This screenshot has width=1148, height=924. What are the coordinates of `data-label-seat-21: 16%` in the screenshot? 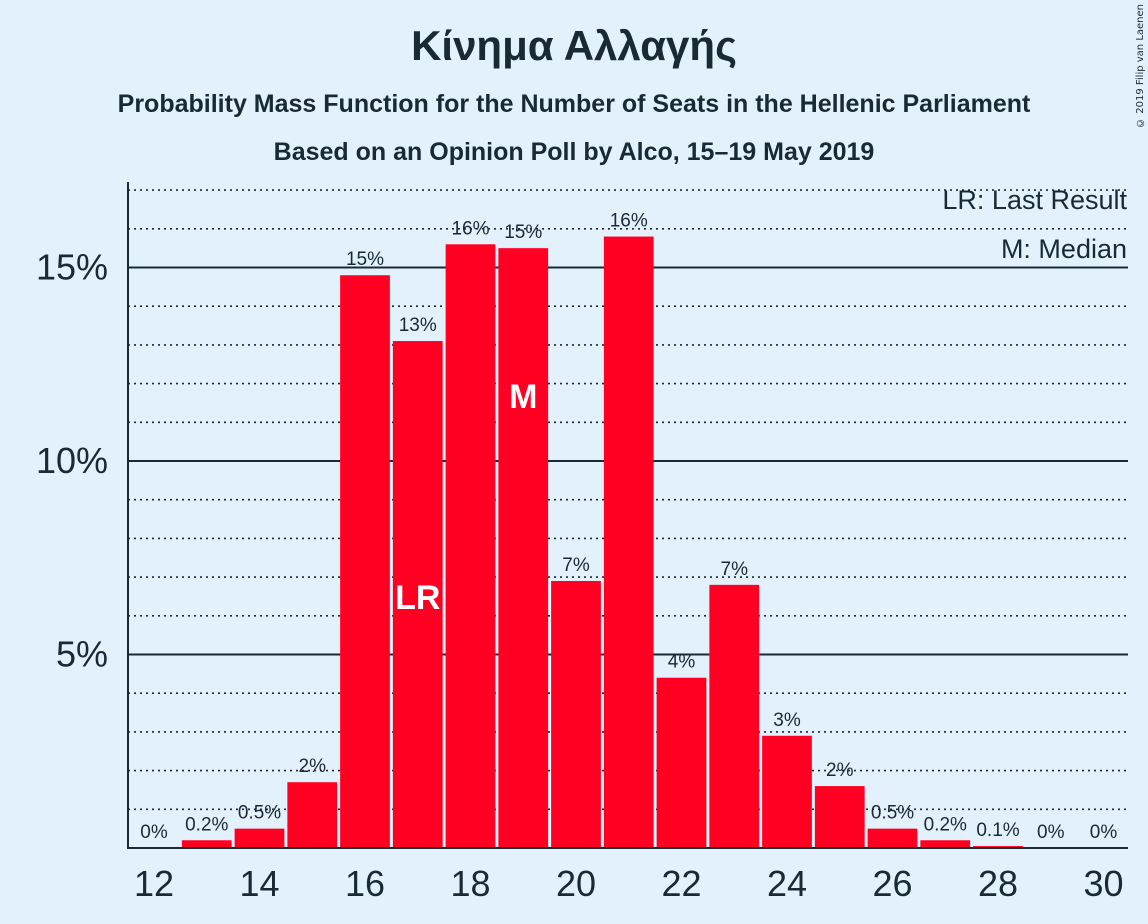 It's located at (629, 221).